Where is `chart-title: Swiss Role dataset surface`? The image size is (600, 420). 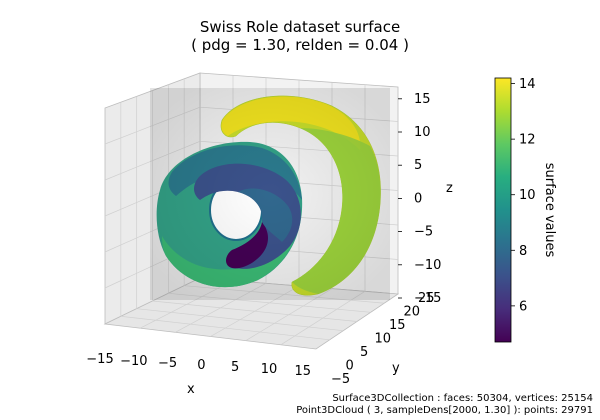
chart-title: Swiss Role dataset surface is located at coordinates (300, 27).